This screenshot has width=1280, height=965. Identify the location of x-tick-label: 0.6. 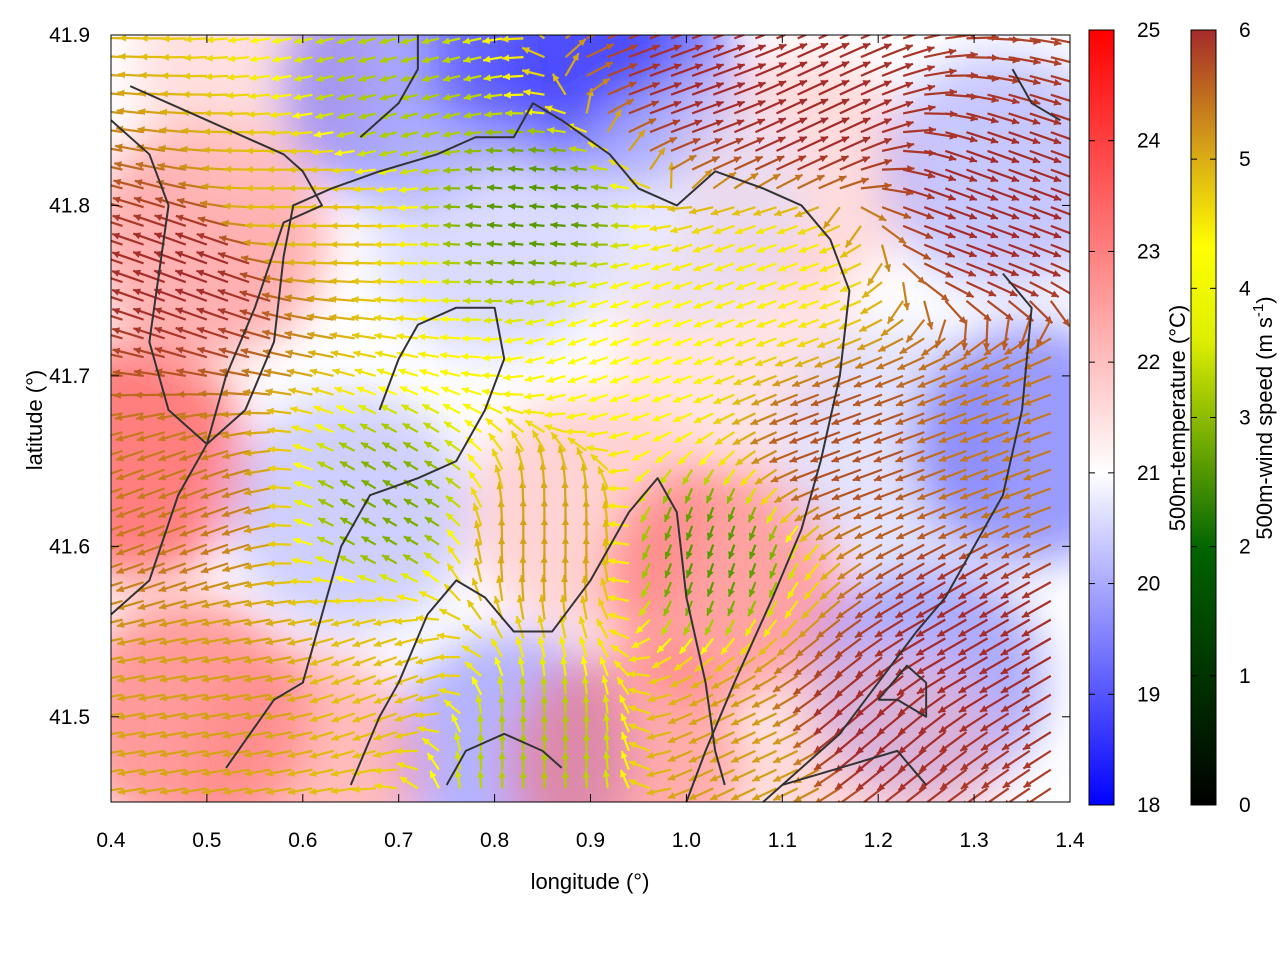
(302, 840).